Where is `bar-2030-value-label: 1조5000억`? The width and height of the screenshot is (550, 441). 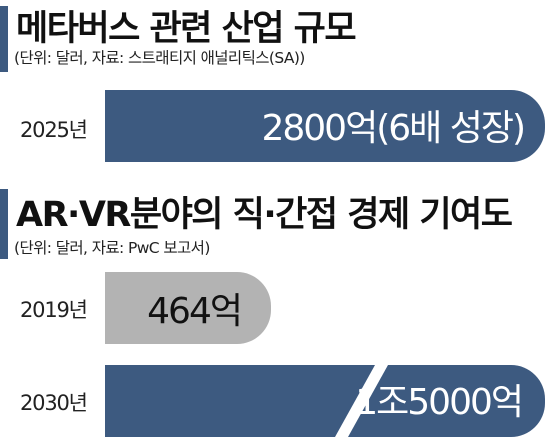
bar-2030-value-label: 1조5000억 is located at coordinates (438, 402).